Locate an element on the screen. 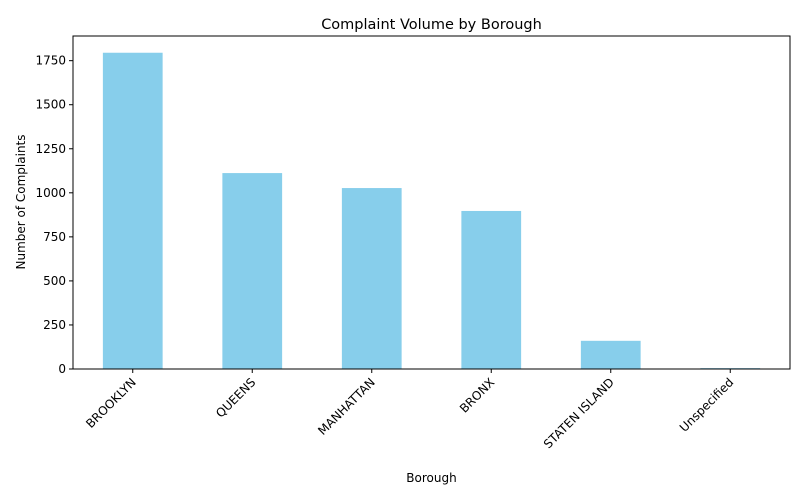 The height and width of the screenshot is (500, 800). y-tick-label: 1500 is located at coordinates (50, 105).